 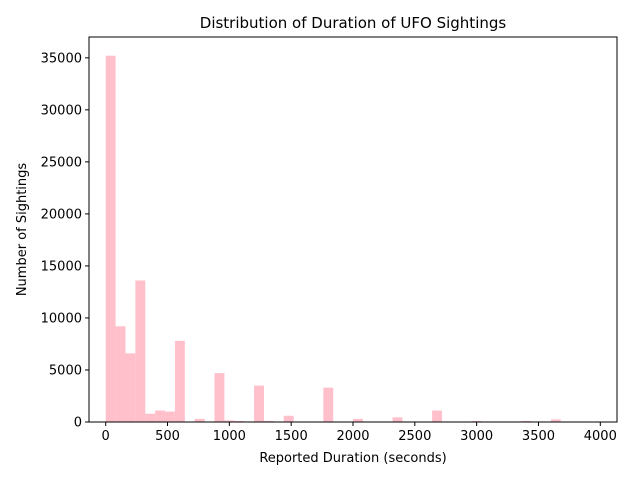 I want to click on x-tick-label: 4000, so click(x=600, y=436).